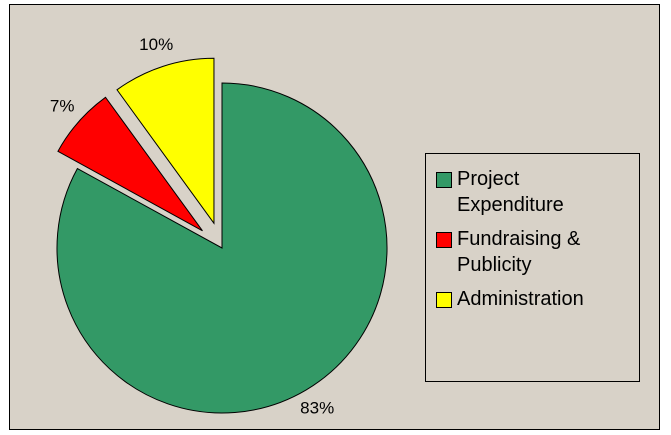  I want to click on data-label: 10%, so click(156, 44).